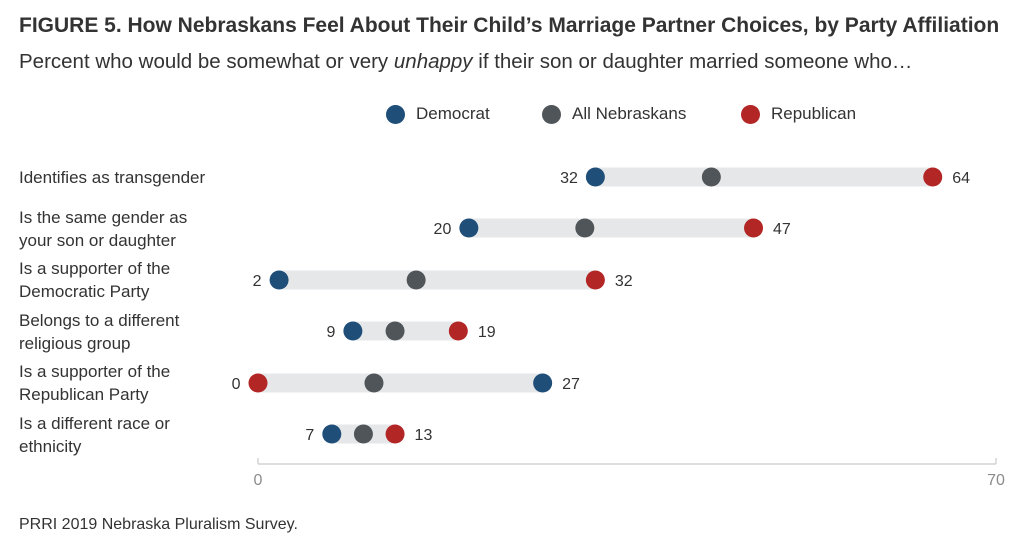 This screenshot has height=553, width=1031. What do you see at coordinates (353, 331) in the screenshot?
I see `dot-democrat-religious-group` at bounding box center [353, 331].